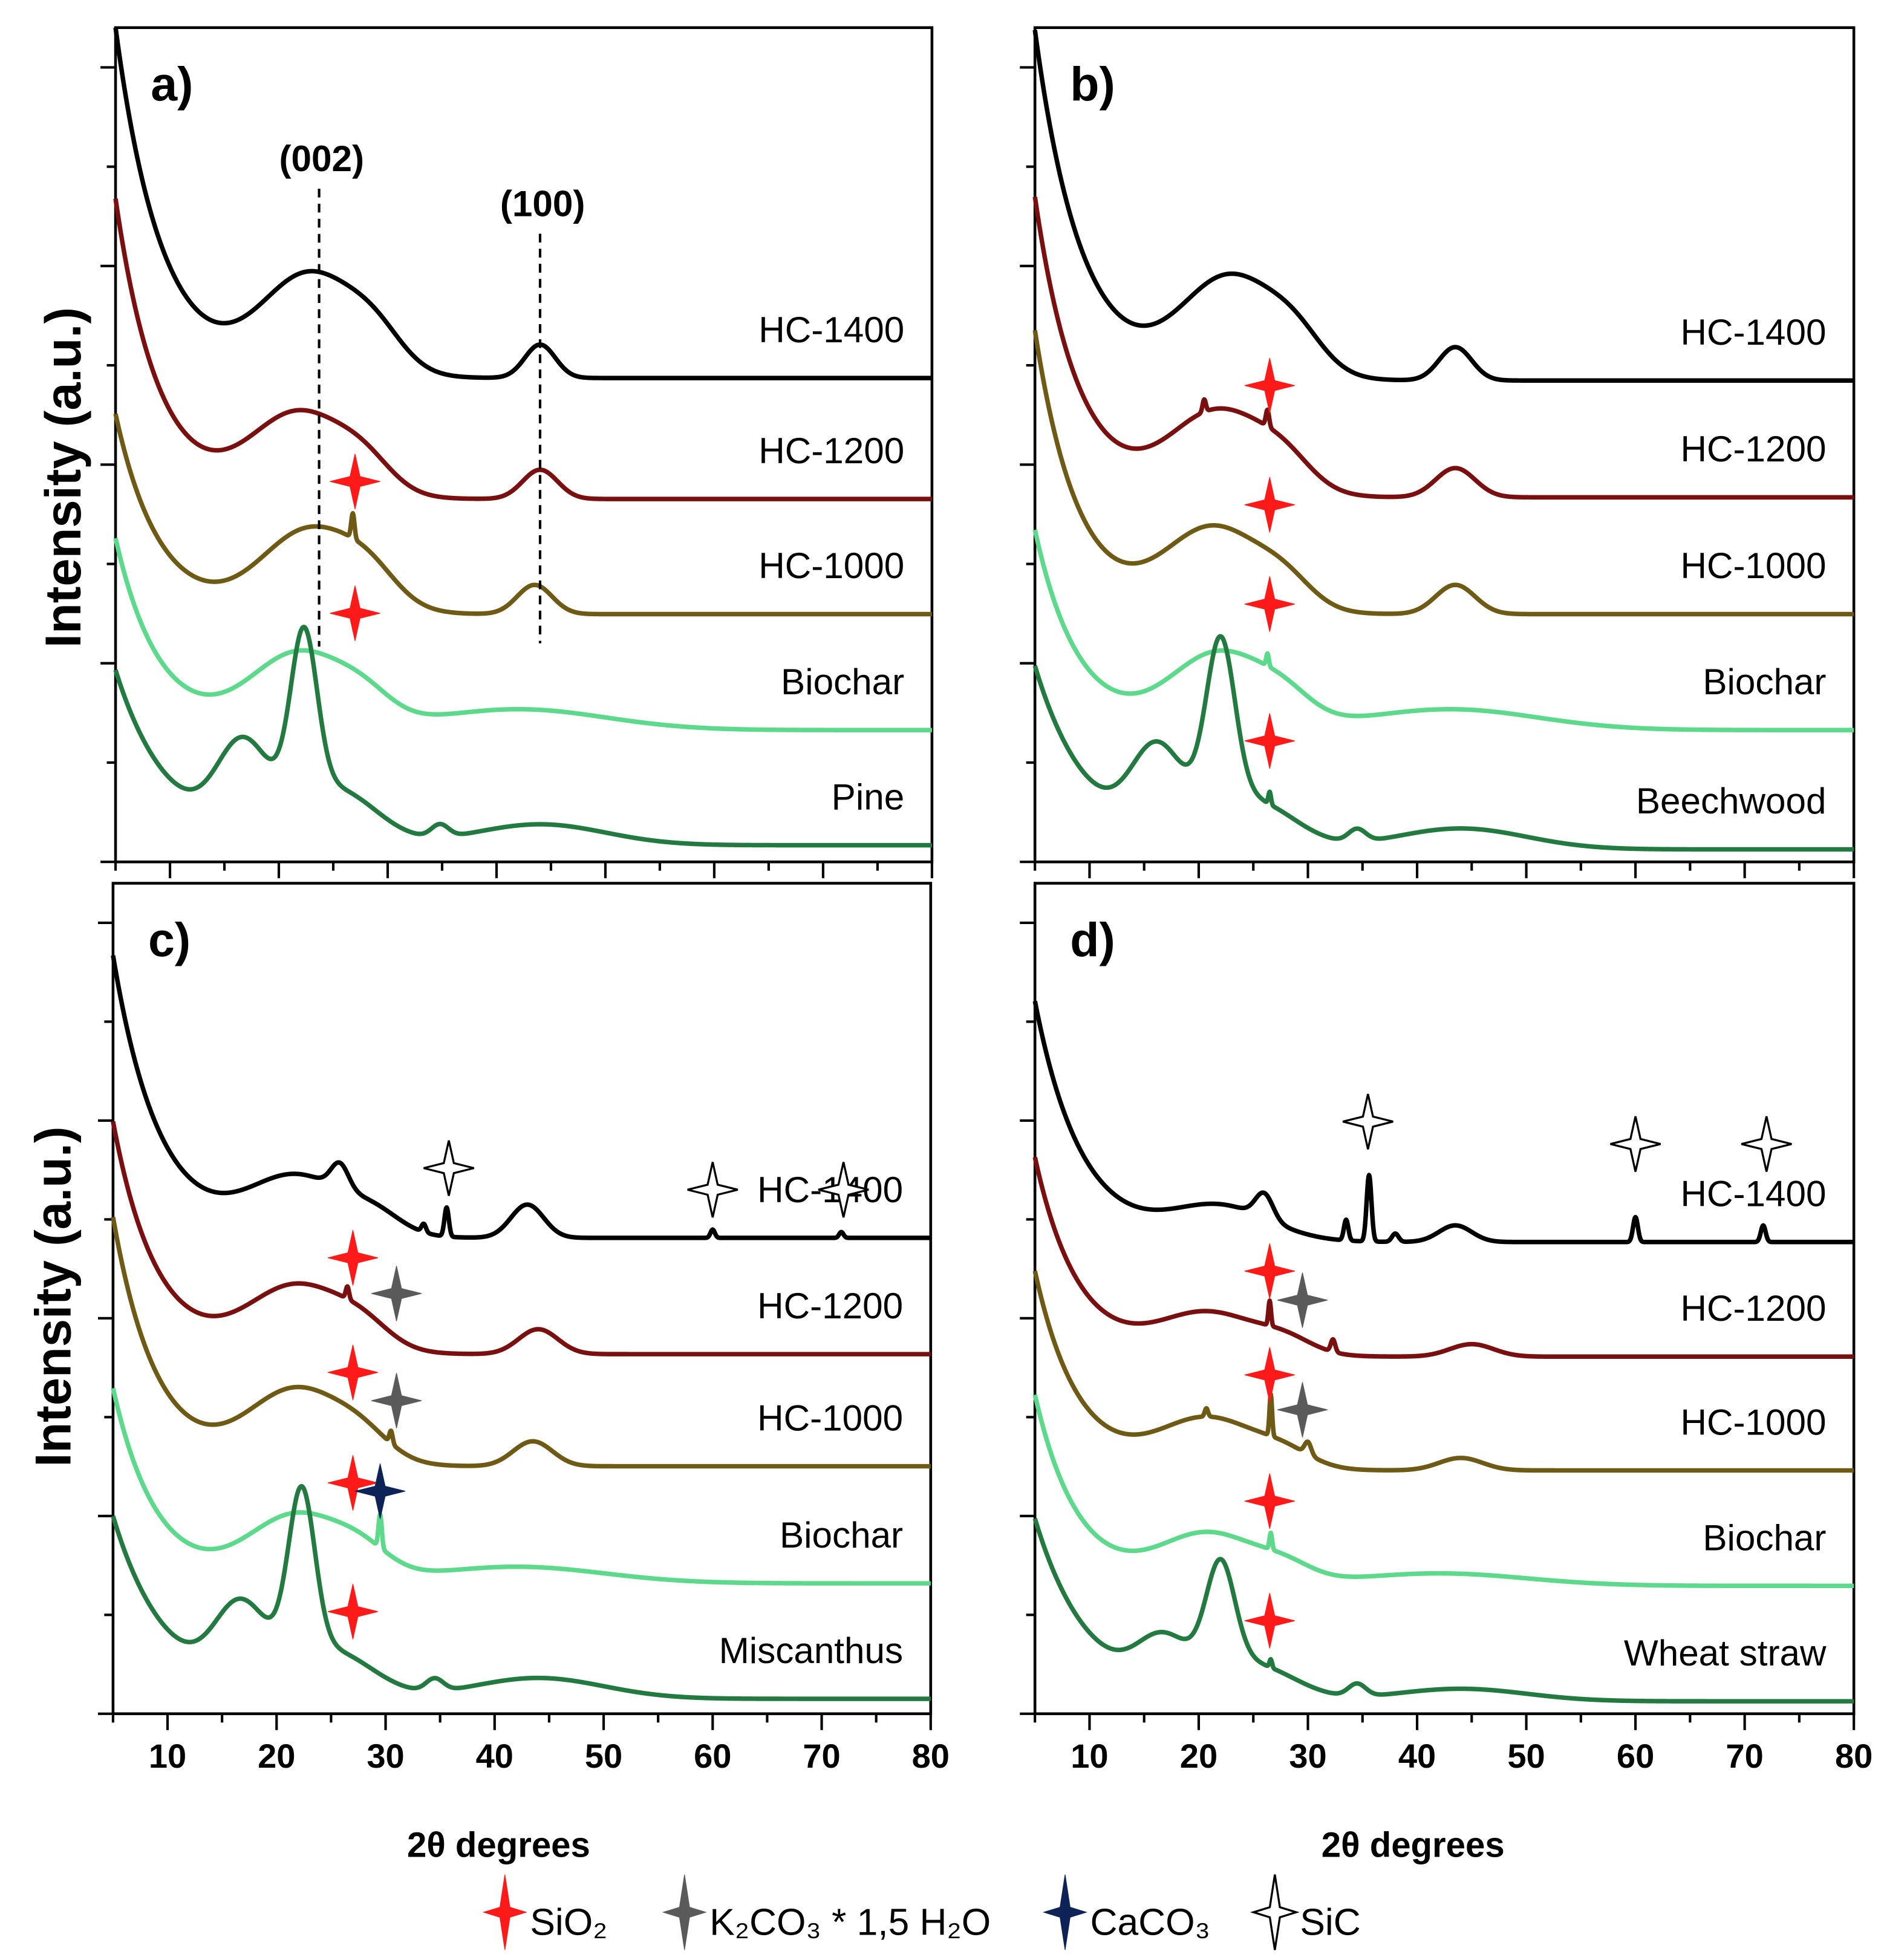 This screenshot has width=1884, height=1960. I want to click on panel-letter: d), so click(1092, 939).